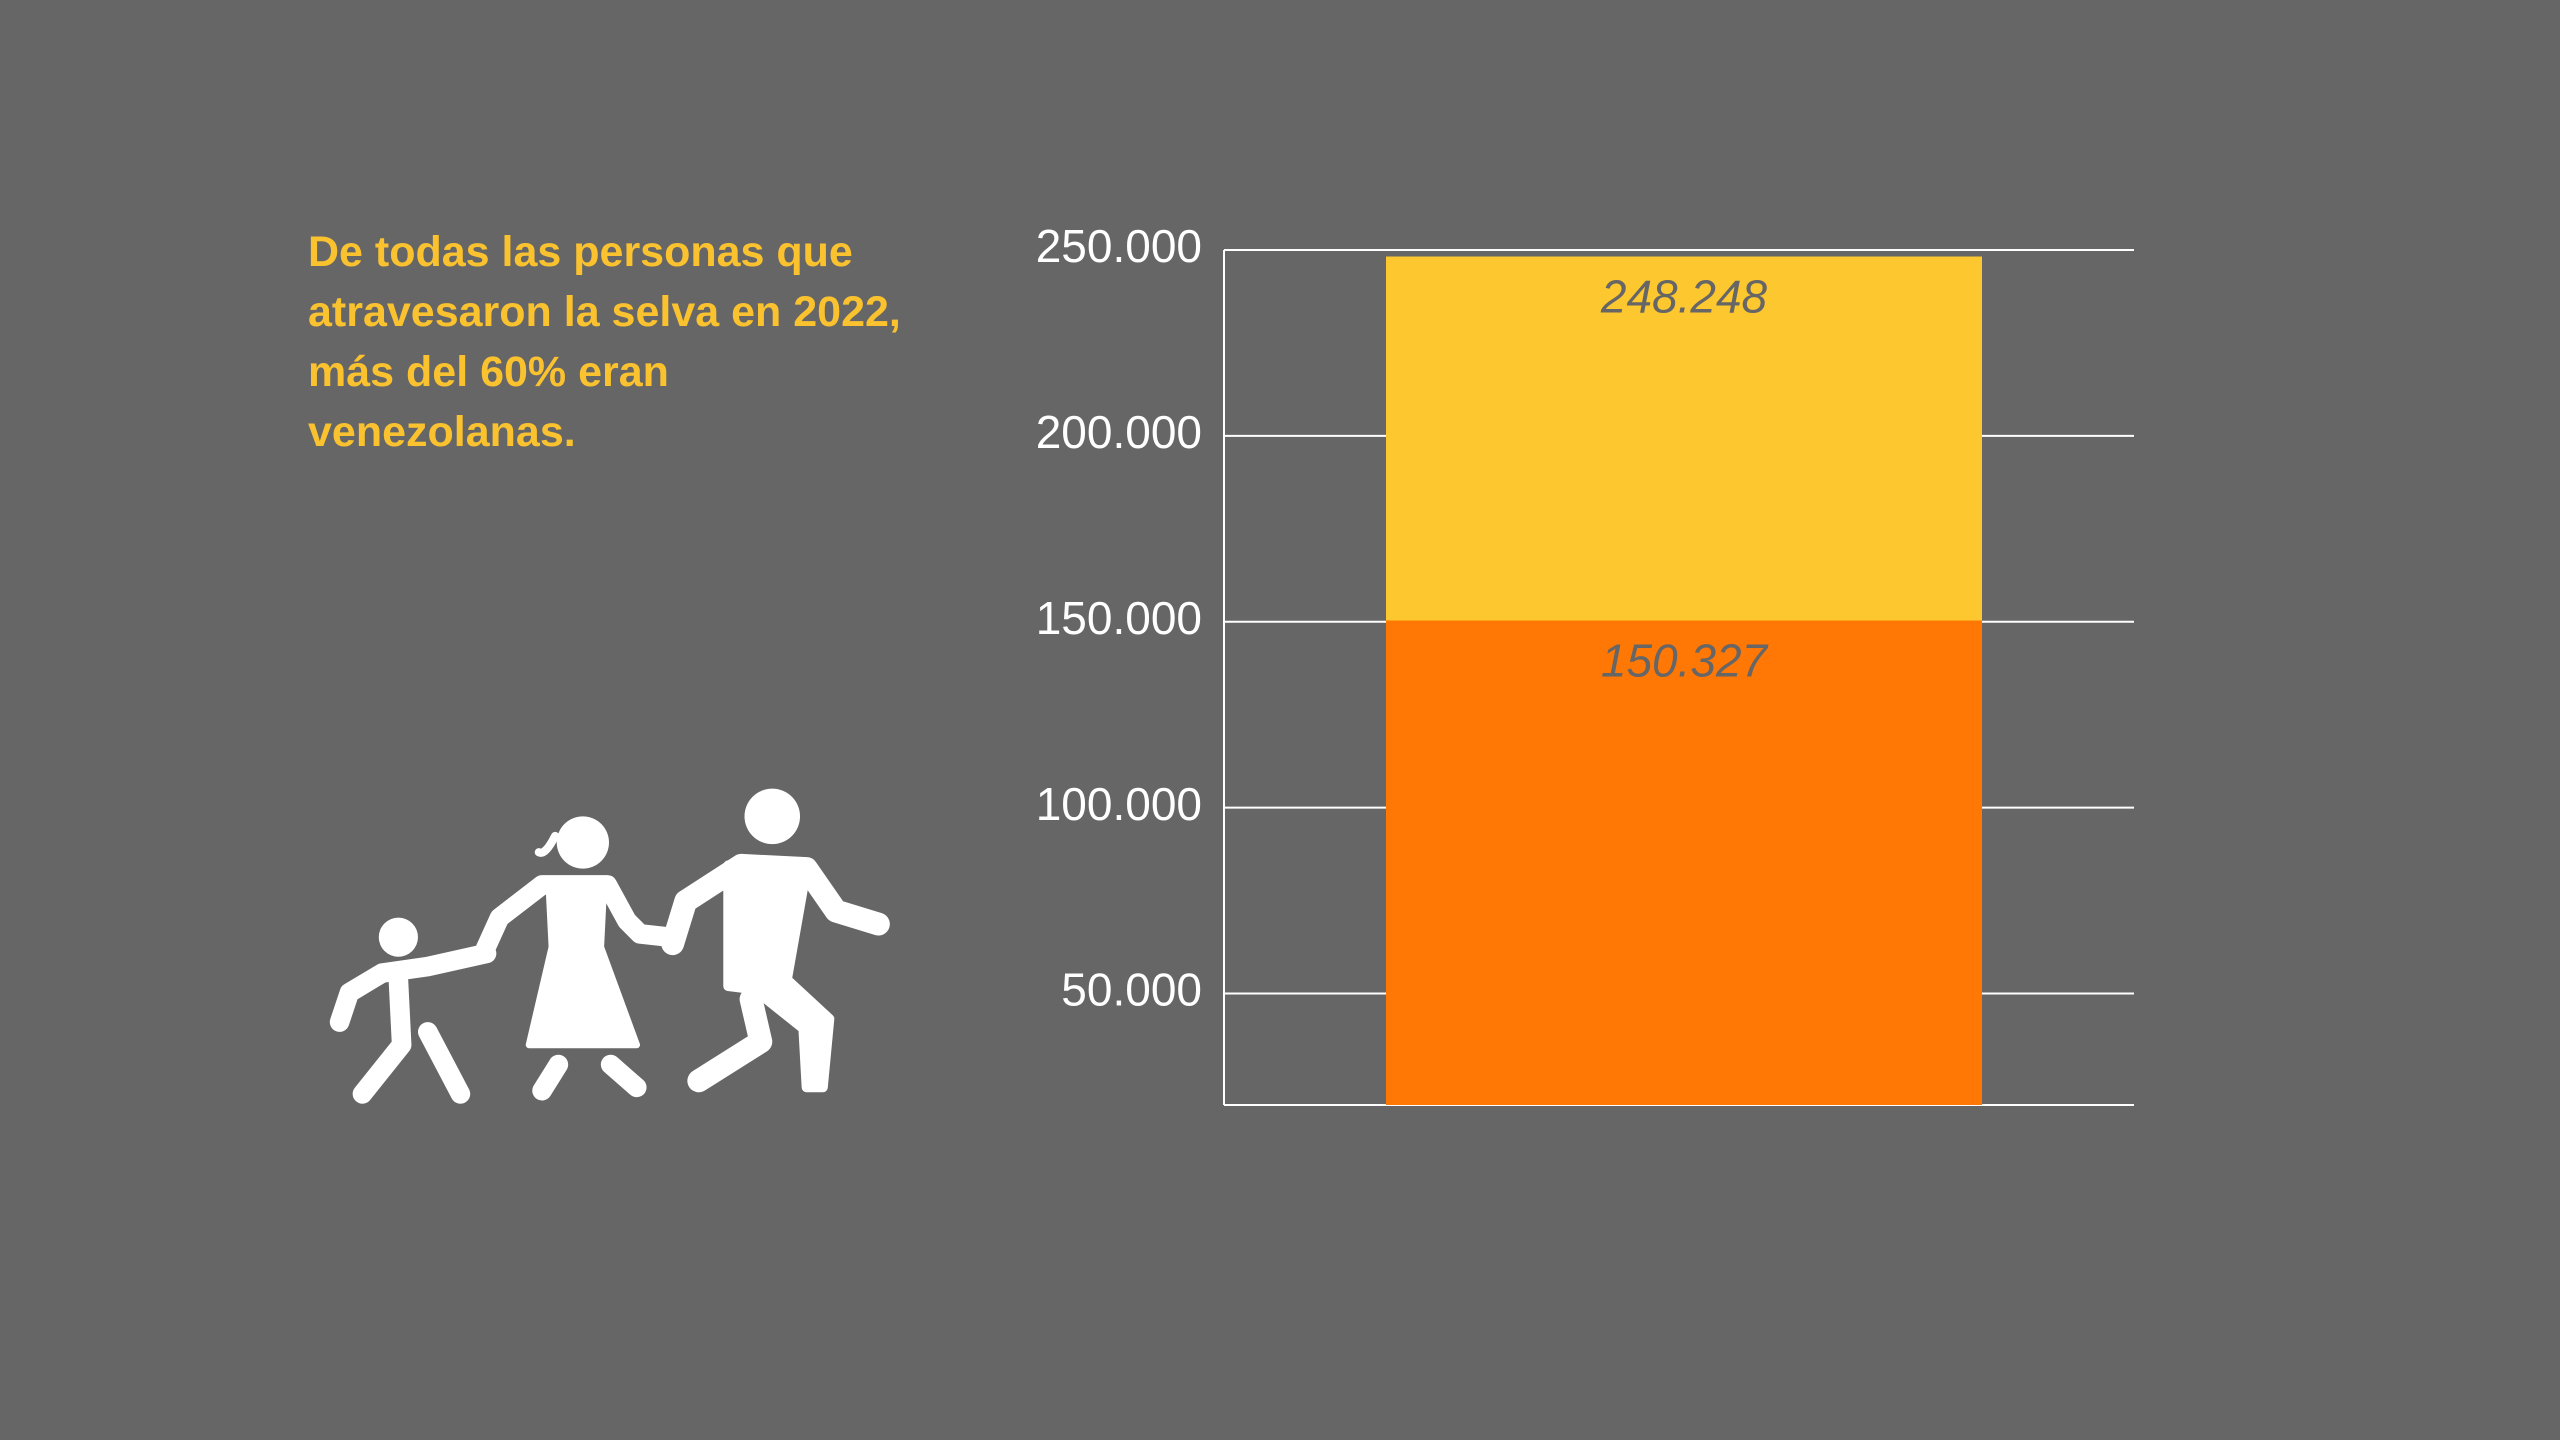 This screenshot has width=2560, height=1440. Describe the element at coordinates (1119, 804) in the screenshot. I see `y-tick-label: 100.000` at that location.